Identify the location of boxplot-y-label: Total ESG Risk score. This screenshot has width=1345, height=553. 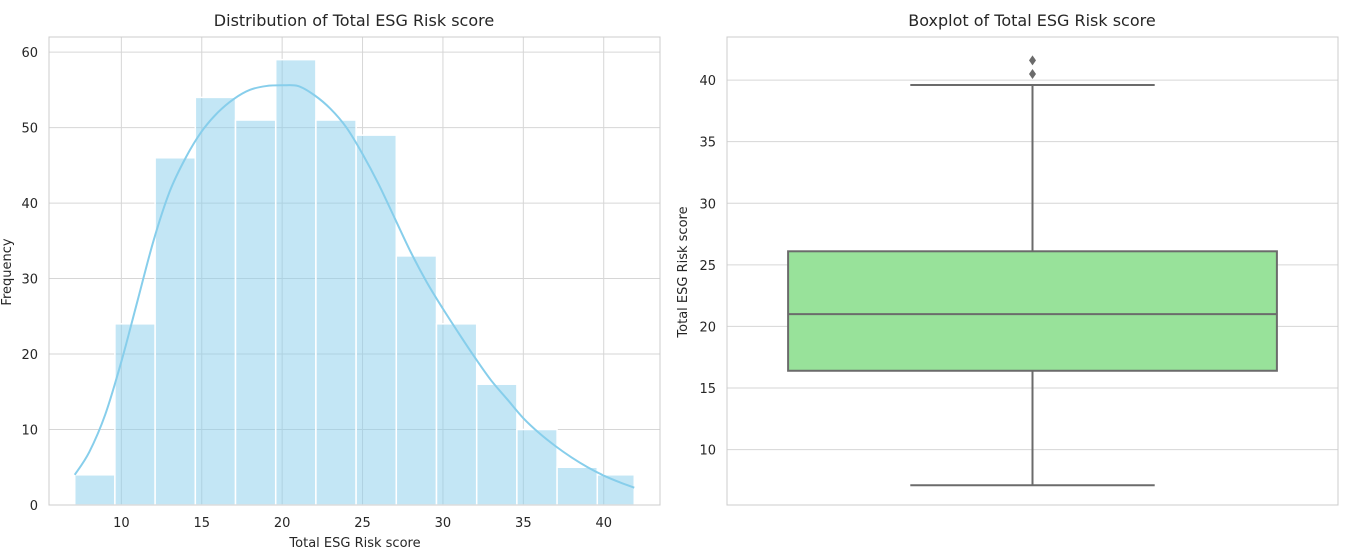
(683, 272).